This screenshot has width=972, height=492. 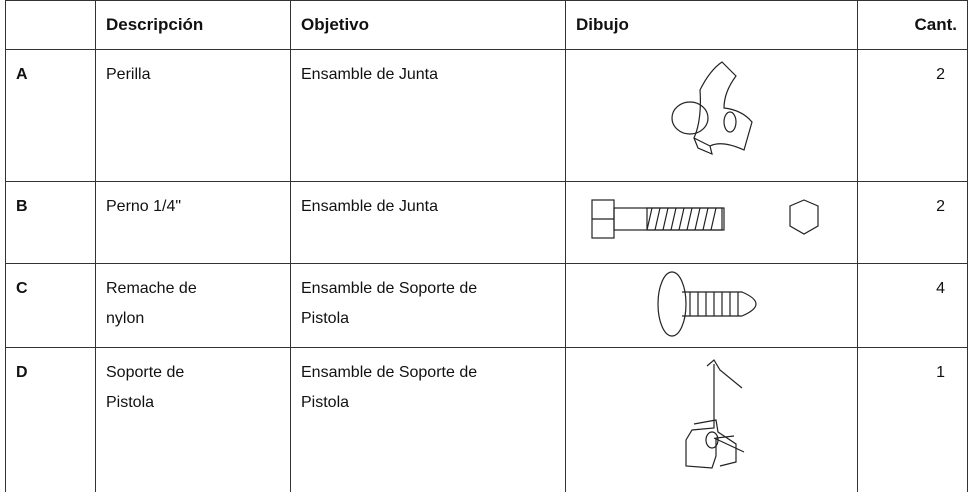 What do you see at coordinates (145, 387) in the screenshot?
I see `description: Soporte de Pistola` at bounding box center [145, 387].